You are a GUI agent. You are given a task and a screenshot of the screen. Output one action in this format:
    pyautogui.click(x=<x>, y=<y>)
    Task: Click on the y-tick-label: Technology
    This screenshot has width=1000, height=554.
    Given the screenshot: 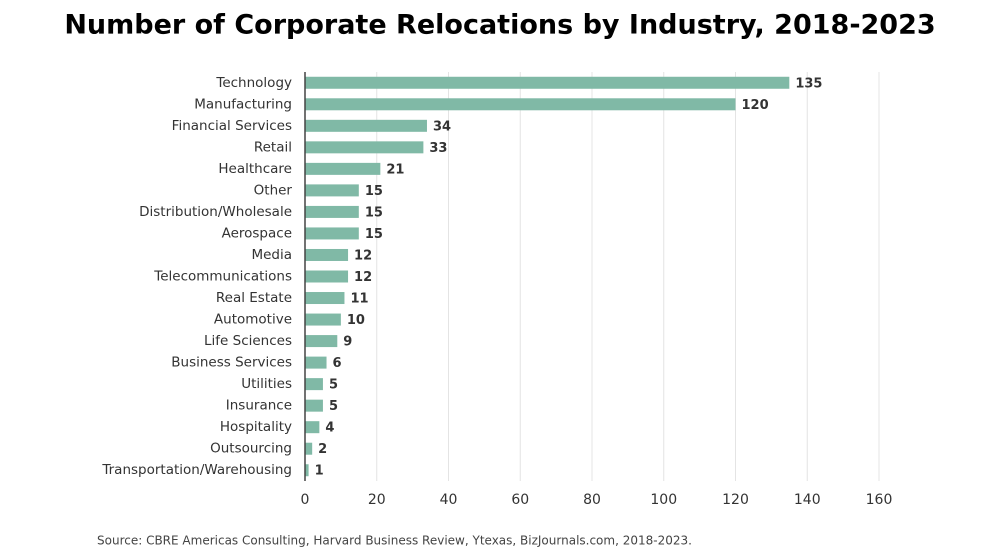 What is the action you would take?
    pyautogui.click(x=253, y=83)
    